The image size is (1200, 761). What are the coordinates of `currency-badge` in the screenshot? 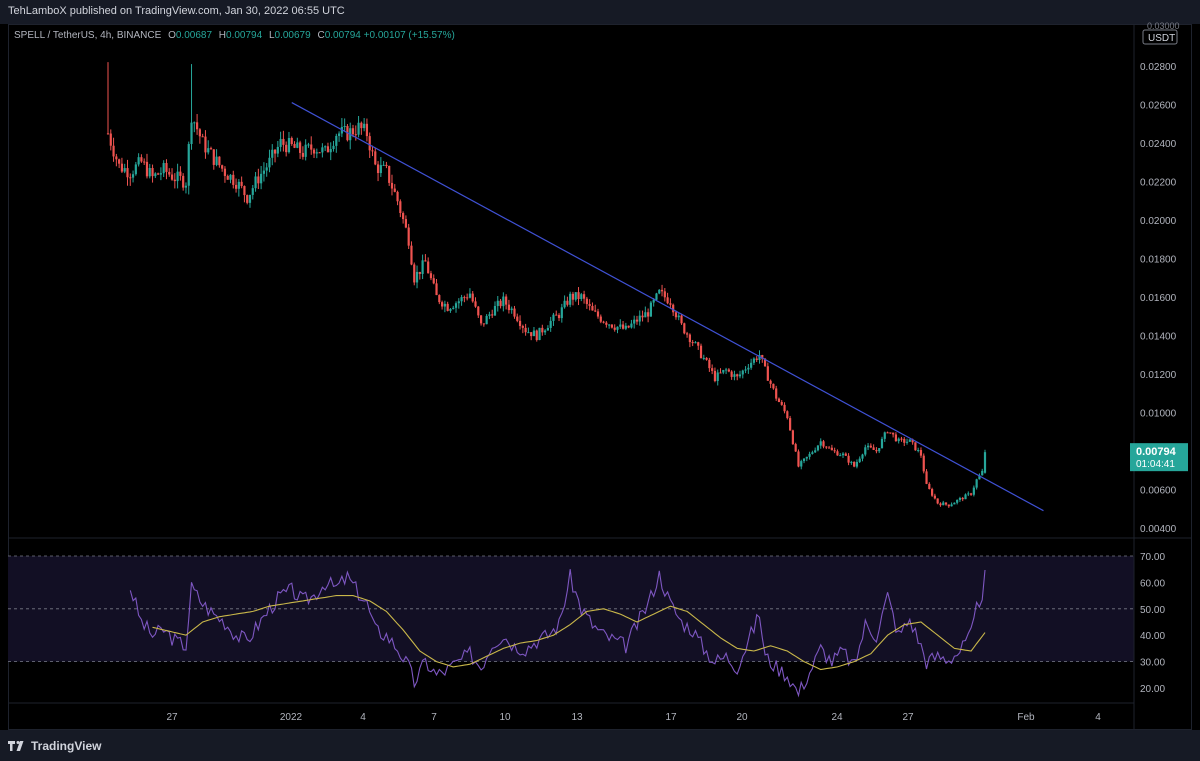 It's located at (1160, 37).